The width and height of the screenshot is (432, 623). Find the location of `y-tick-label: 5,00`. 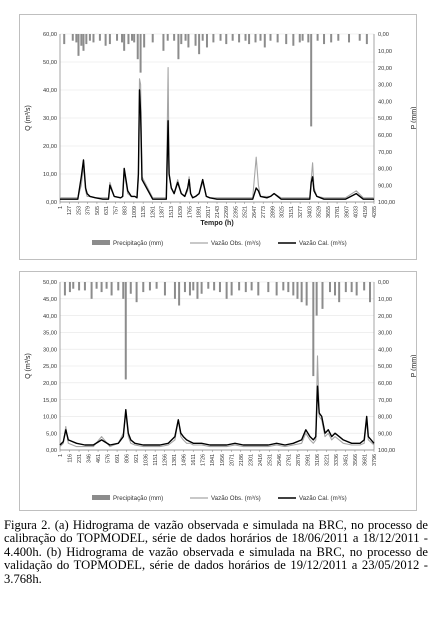

y-tick-label: 5,00 is located at coordinates (51, 434).